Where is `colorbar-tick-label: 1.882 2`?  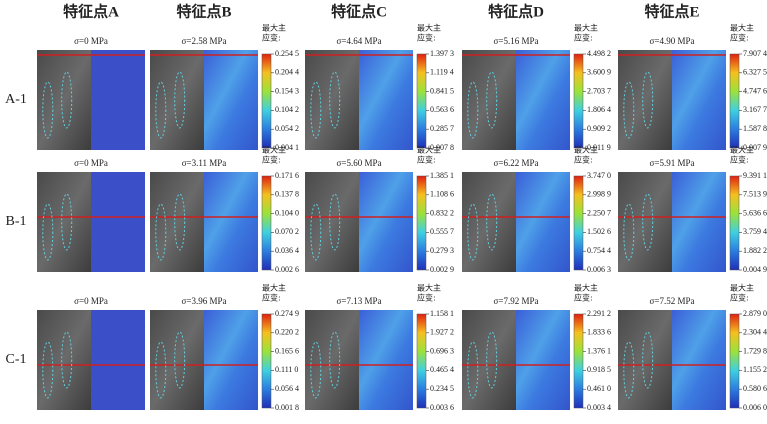
colorbar-tick-label: 1.882 2 is located at coordinates (755, 250).